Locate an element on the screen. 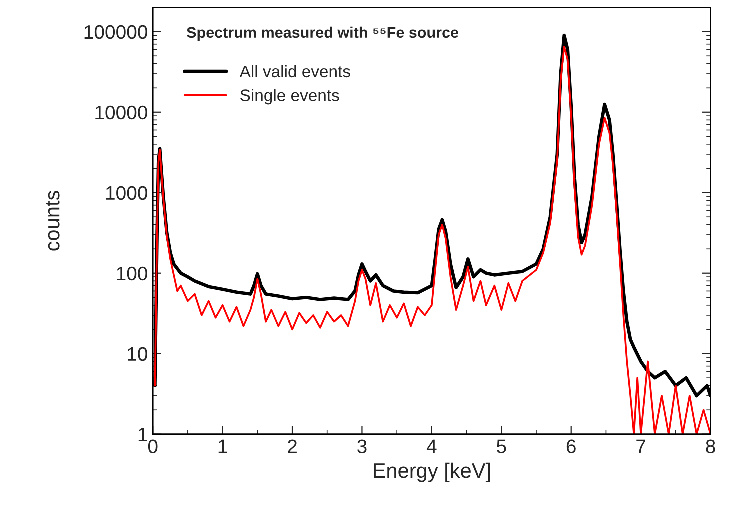 The width and height of the screenshot is (729, 511). y-tick-label: 1 is located at coordinates (143, 435).